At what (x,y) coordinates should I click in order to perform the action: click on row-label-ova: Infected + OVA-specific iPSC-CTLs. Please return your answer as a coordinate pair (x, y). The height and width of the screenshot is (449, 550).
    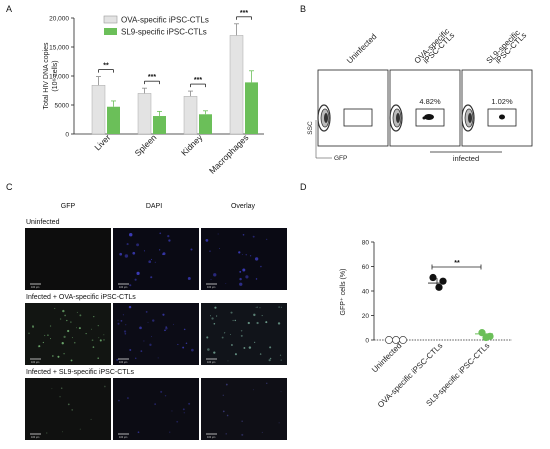
    Looking at the image, I should click on (81, 297).